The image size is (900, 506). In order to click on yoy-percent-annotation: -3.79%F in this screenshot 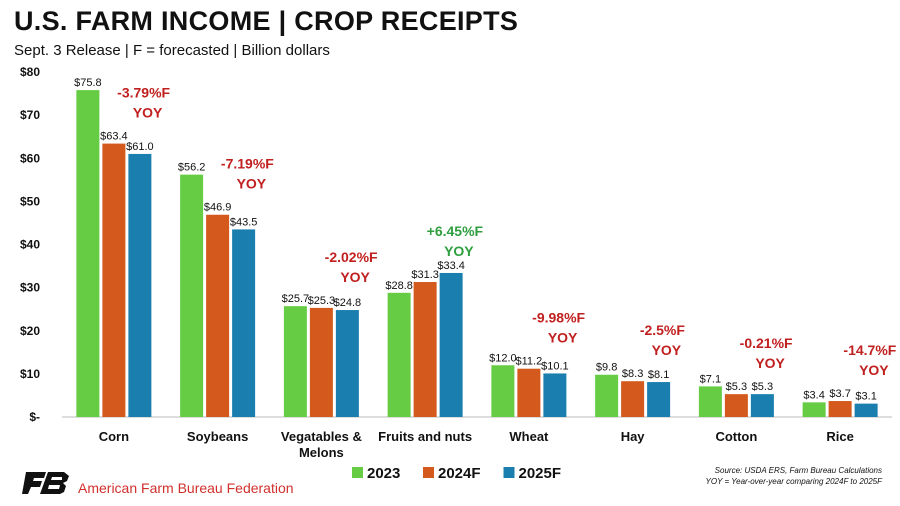, I will do `click(143, 93)`.